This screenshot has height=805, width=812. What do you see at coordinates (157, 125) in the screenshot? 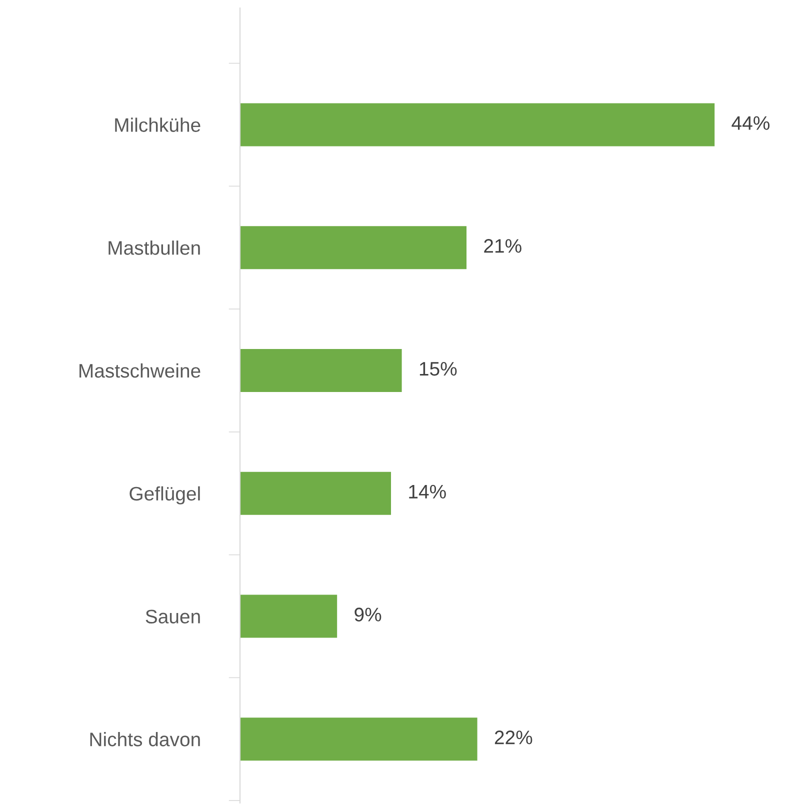
I see `y-tick-label: Milchkühe` at bounding box center [157, 125].